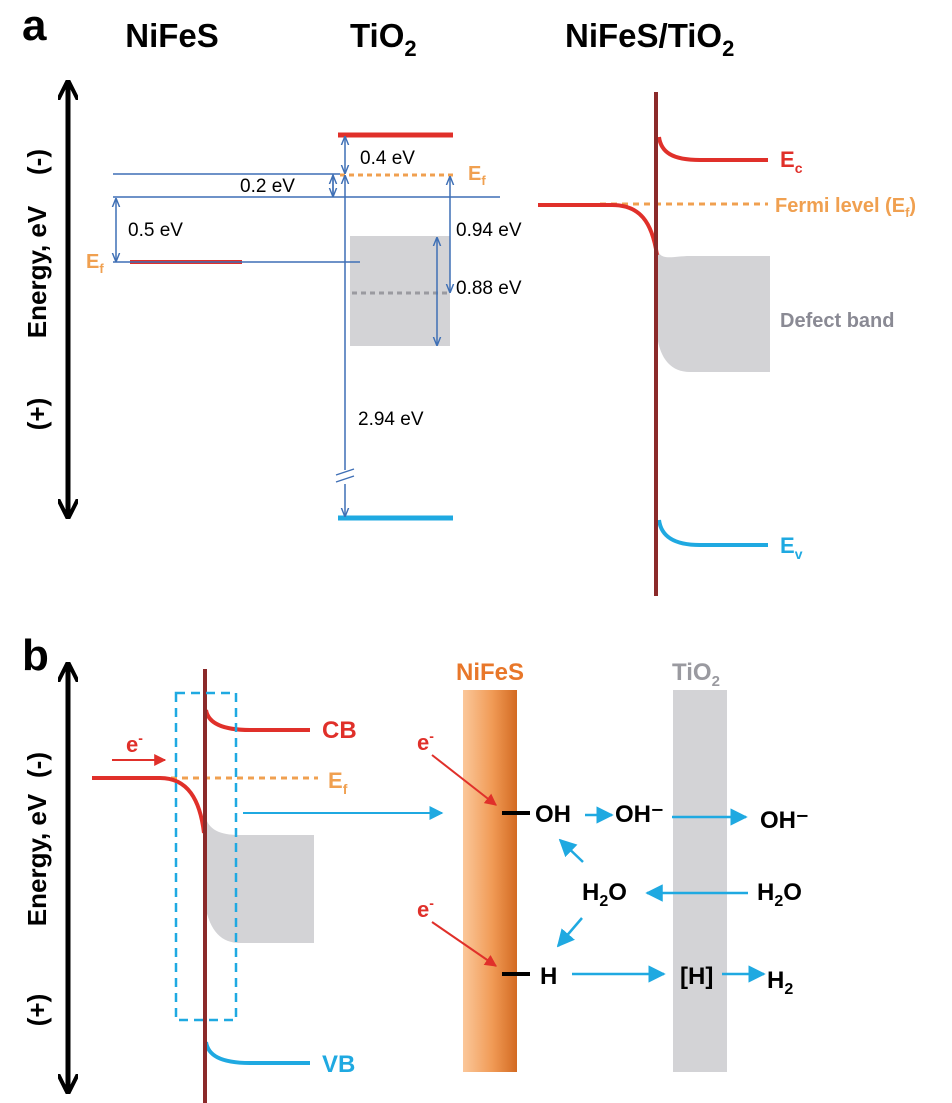 The height and width of the screenshot is (1103, 952). Describe the element at coordinates (489, 230) in the screenshot. I see `gap-label-0-94: 0.94 eV` at that location.